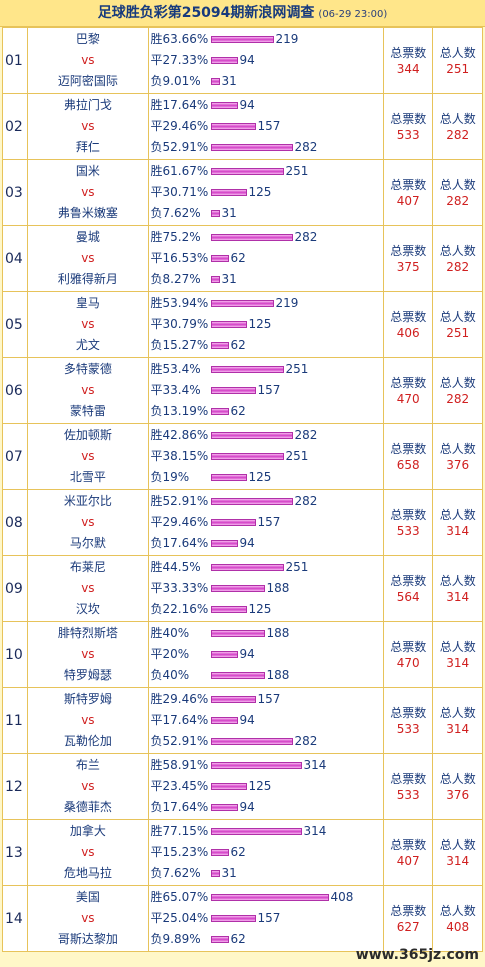 Image resolution: width=485 pixels, height=967 pixels. I want to click on lose-row: 负 52.91% 282, so click(266, 147).